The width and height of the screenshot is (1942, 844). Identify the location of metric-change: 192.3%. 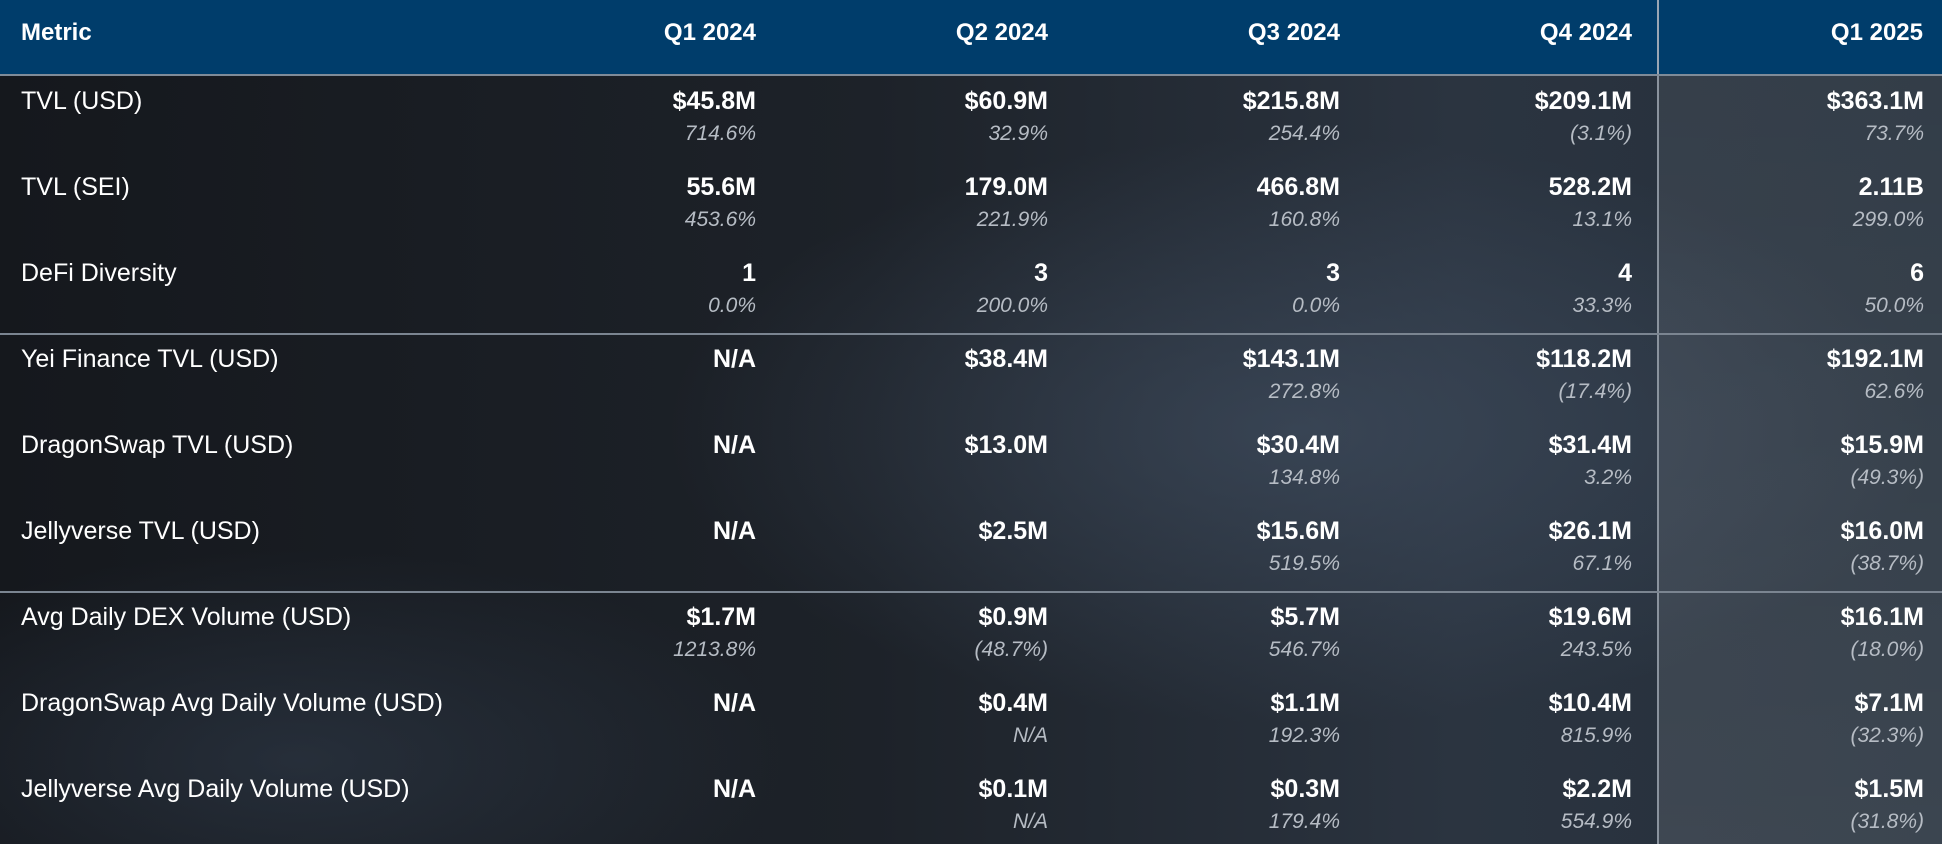
(1304, 735).